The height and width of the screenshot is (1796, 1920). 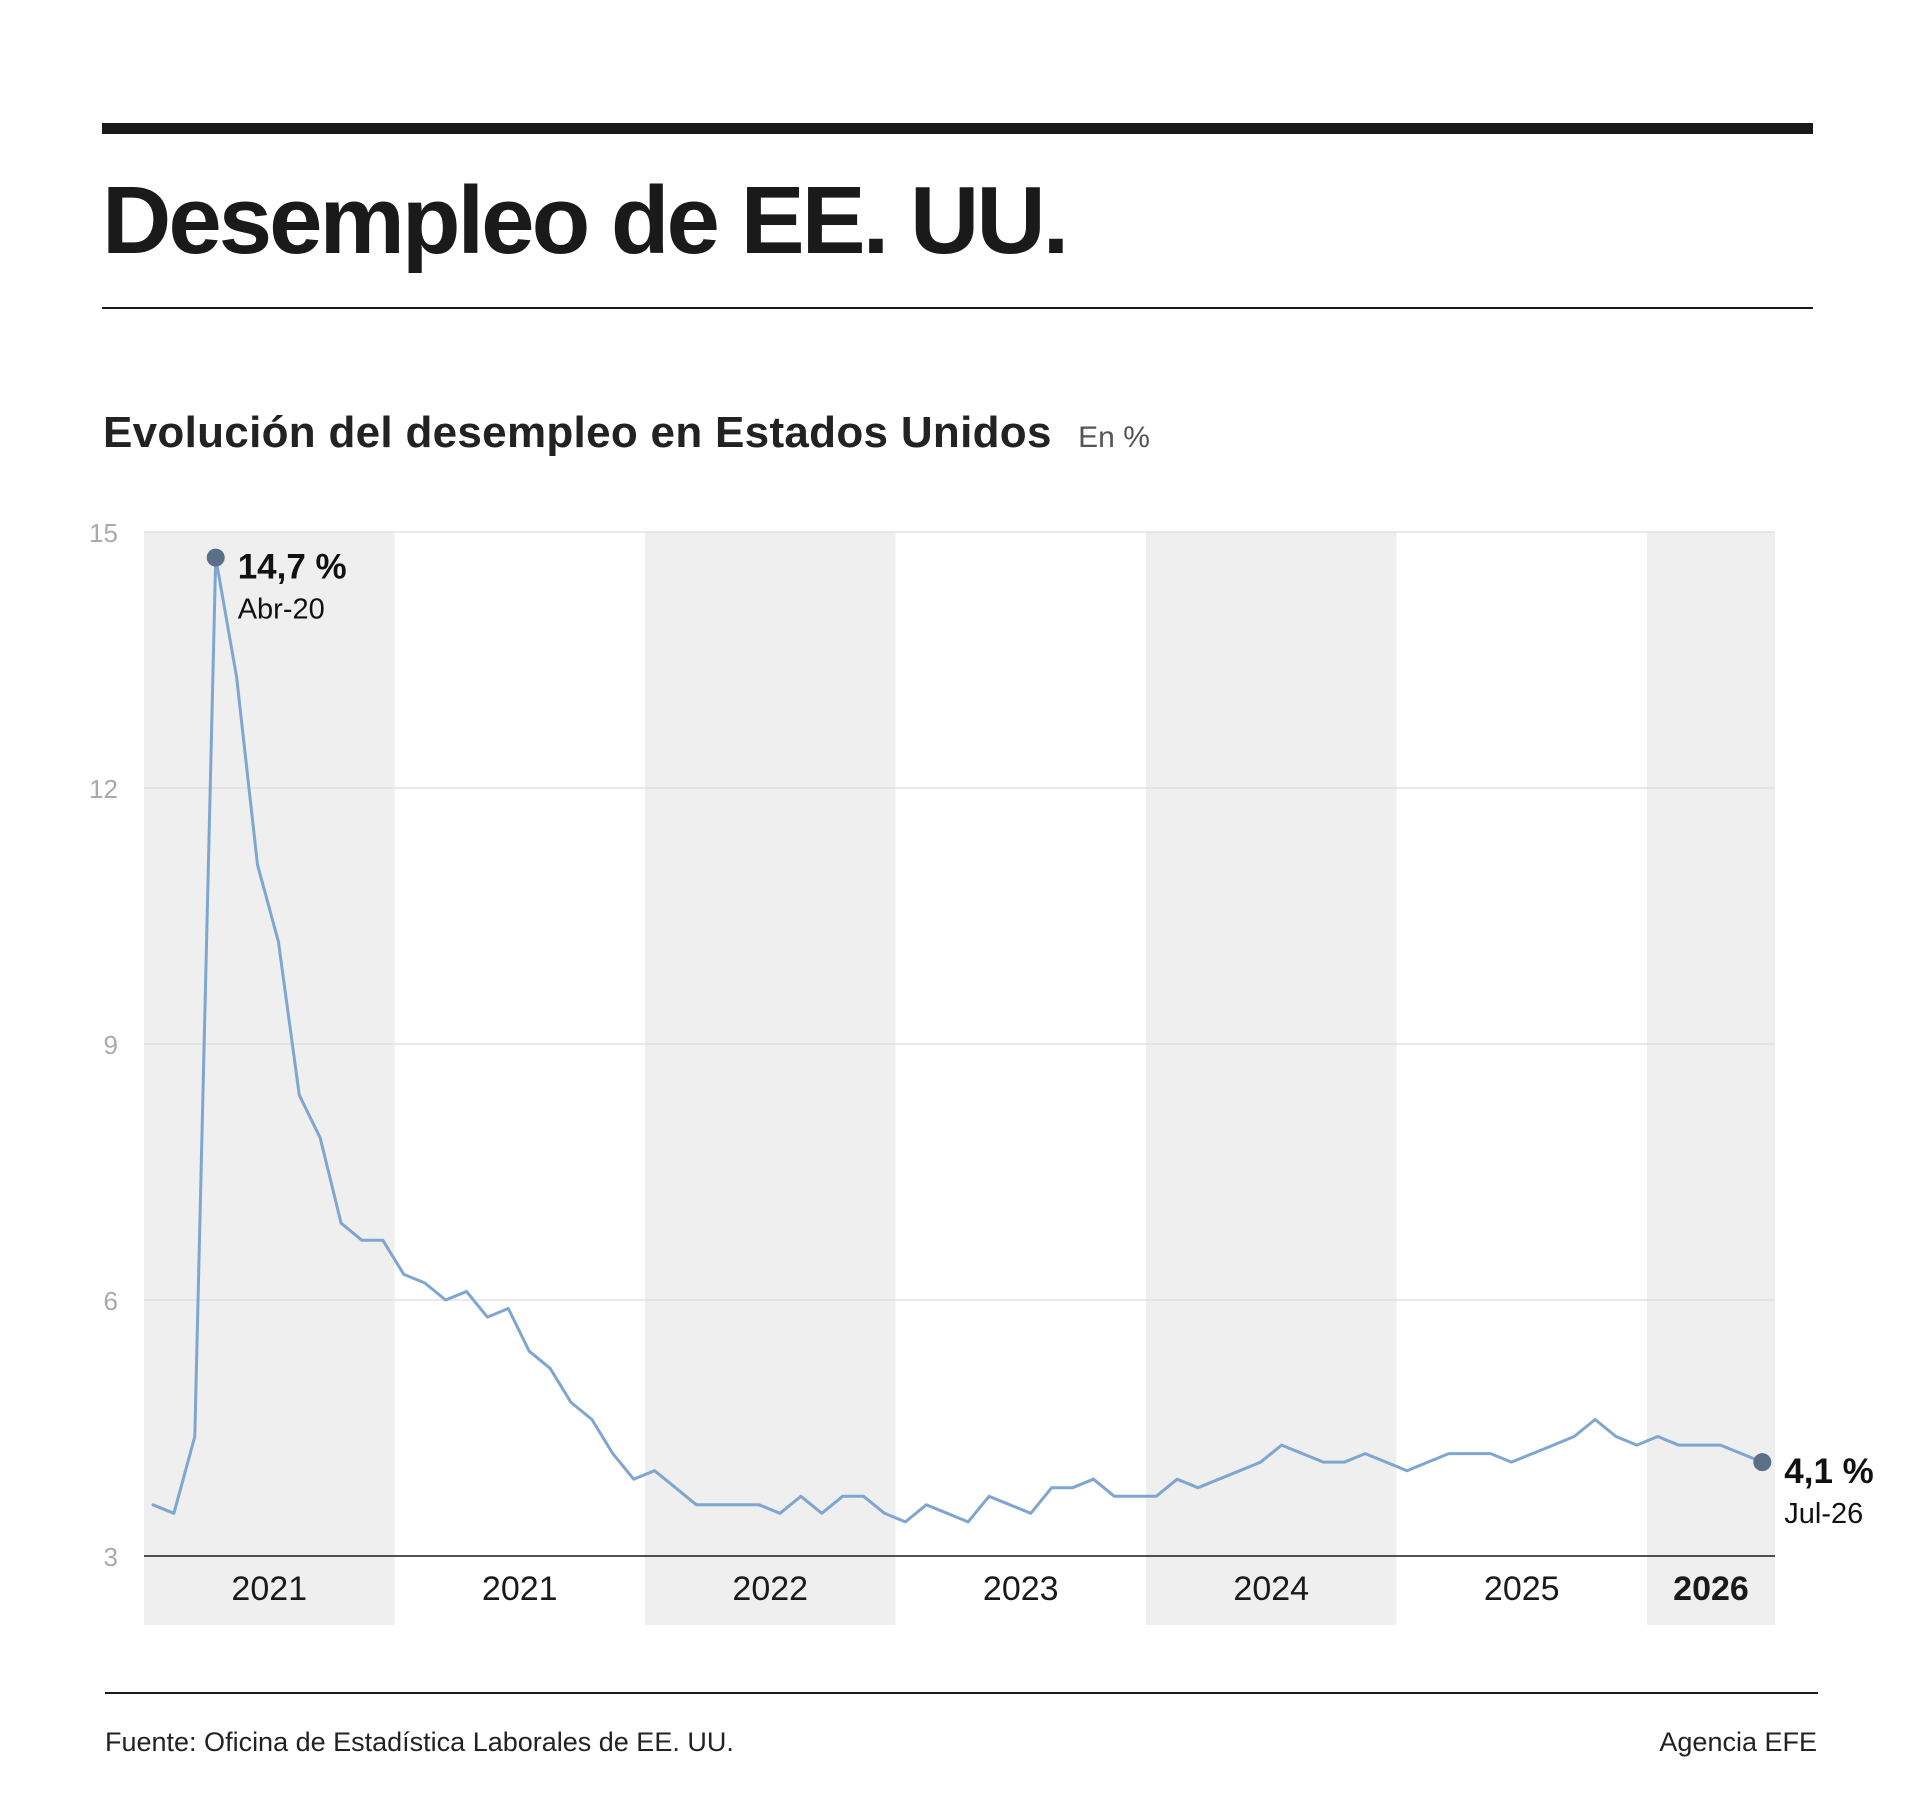 I want to click on y-tick-label: 6, so click(x=111, y=1301).